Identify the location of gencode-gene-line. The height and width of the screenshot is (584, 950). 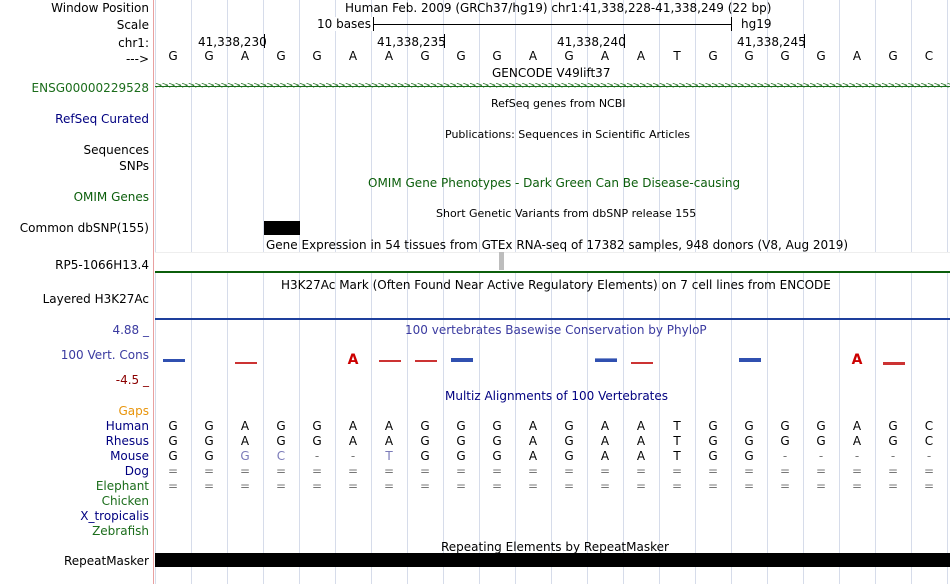
(552, 86).